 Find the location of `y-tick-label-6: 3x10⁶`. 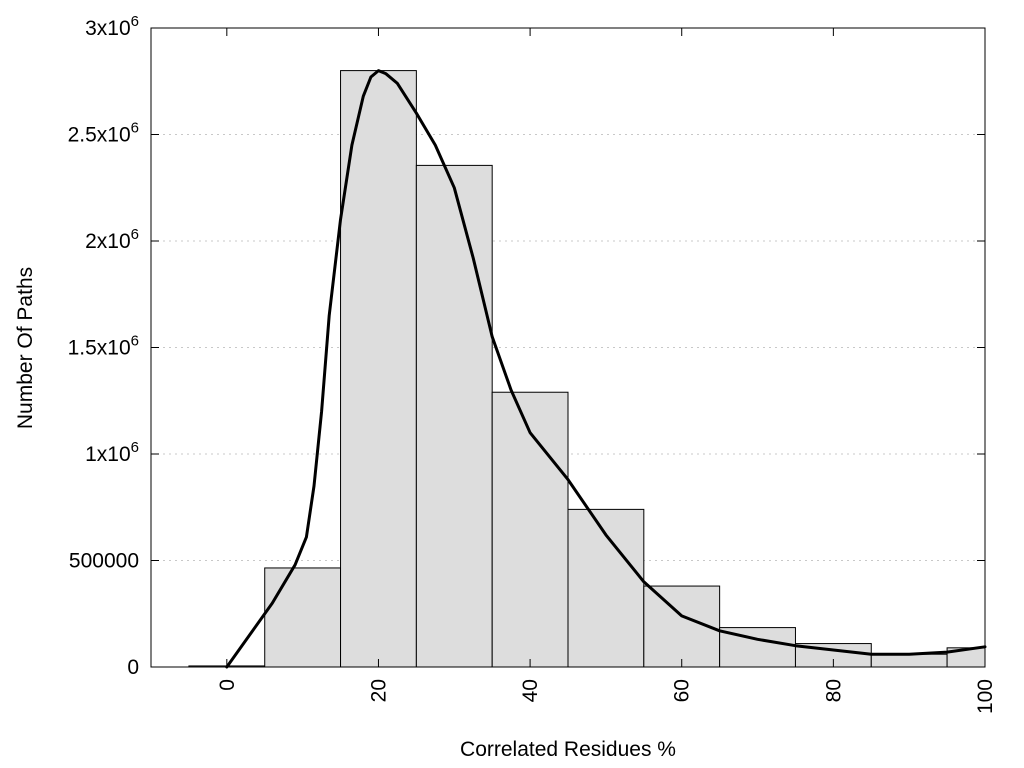

y-tick-label-6: 3x10⁶ is located at coordinates (112, 26).